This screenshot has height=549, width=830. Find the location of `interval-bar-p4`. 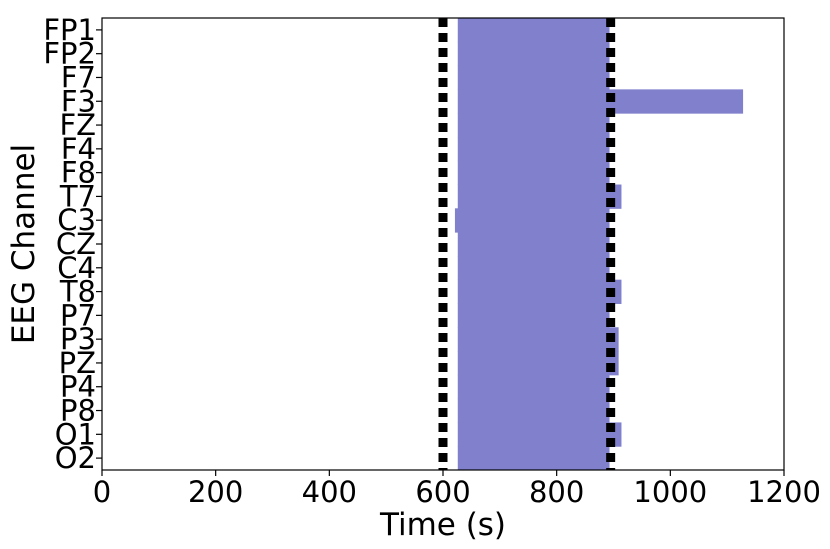

interval-bar-p4 is located at coordinates (533, 387).